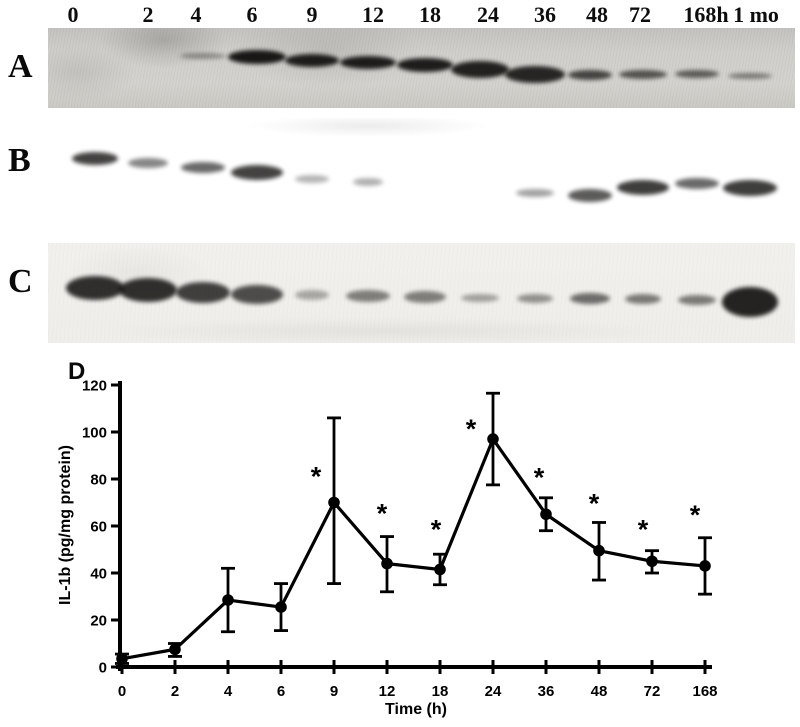 This screenshot has height=727, width=800. What do you see at coordinates (98, 621) in the screenshot?
I see `y-tick-label-20: 20` at bounding box center [98, 621].